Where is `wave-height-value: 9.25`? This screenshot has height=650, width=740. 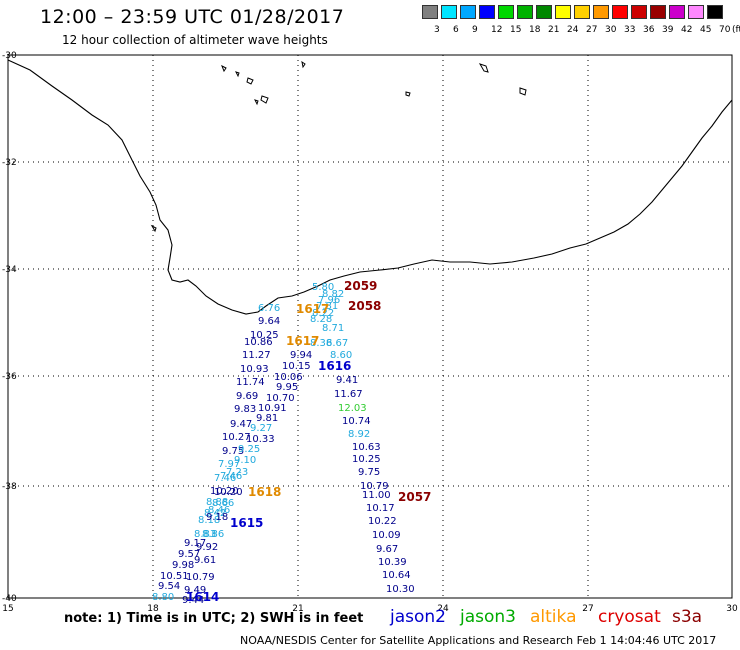 wave-height-value: 9.25 is located at coordinates (249, 449).